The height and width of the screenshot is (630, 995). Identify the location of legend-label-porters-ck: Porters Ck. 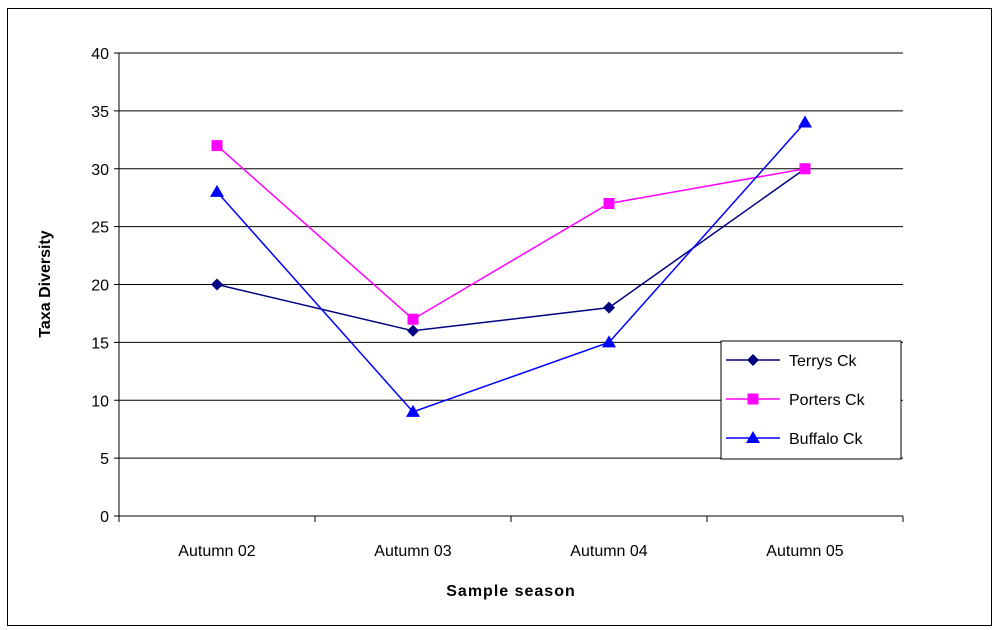
(827, 400).